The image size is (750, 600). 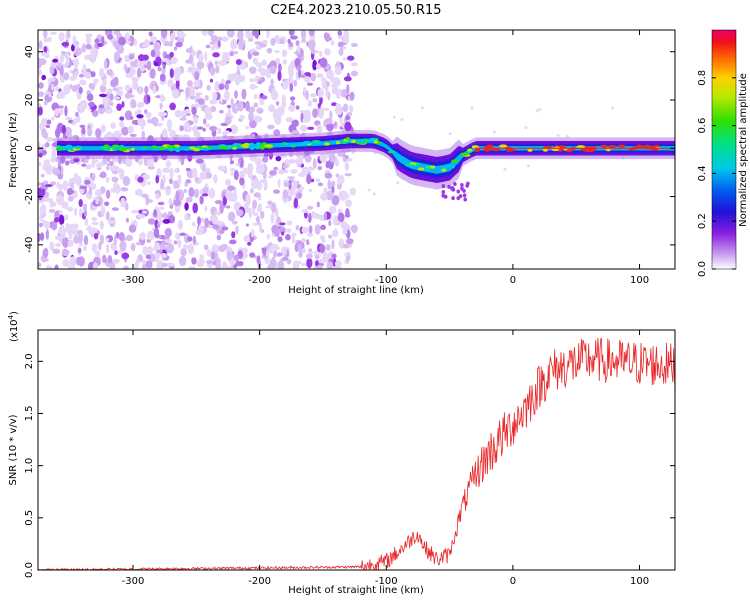 What do you see at coordinates (29, 245) in the screenshot?
I see `spectrogram-y-tick-label: -40` at bounding box center [29, 245].